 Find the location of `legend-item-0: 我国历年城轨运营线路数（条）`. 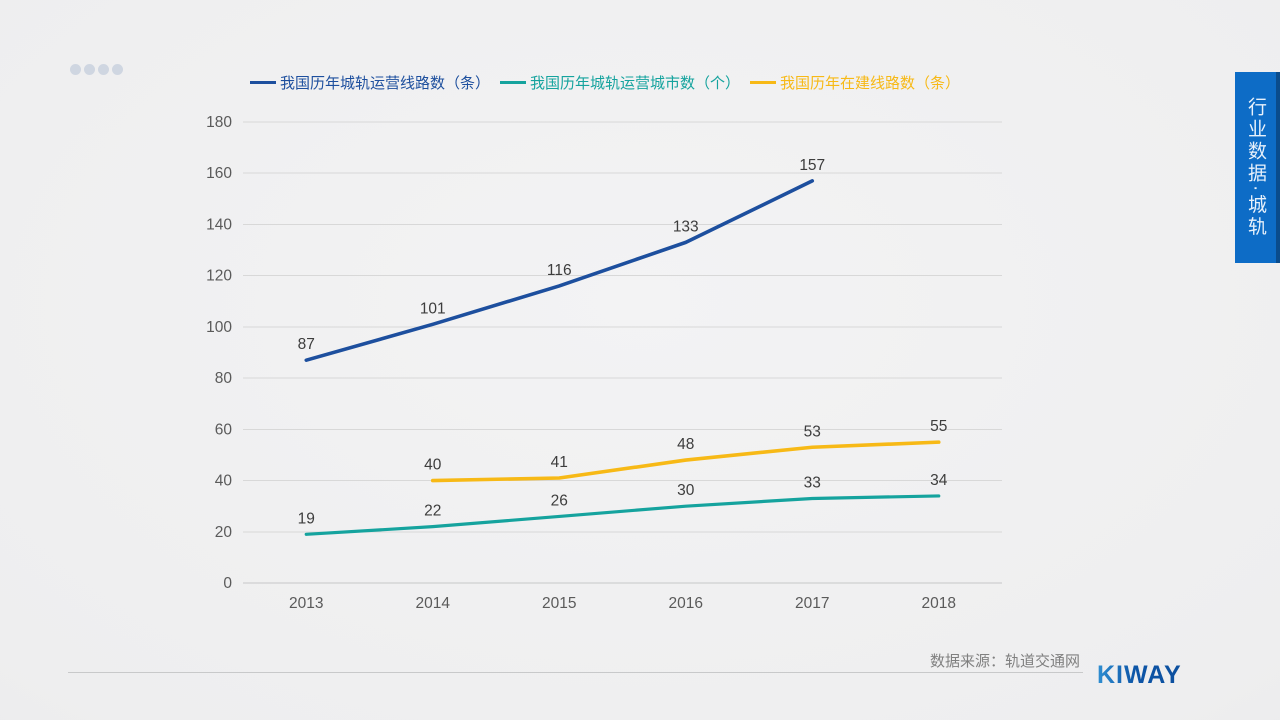

legend-item-0: 我国历年城轨运营线路数（条） is located at coordinates (369, 82).